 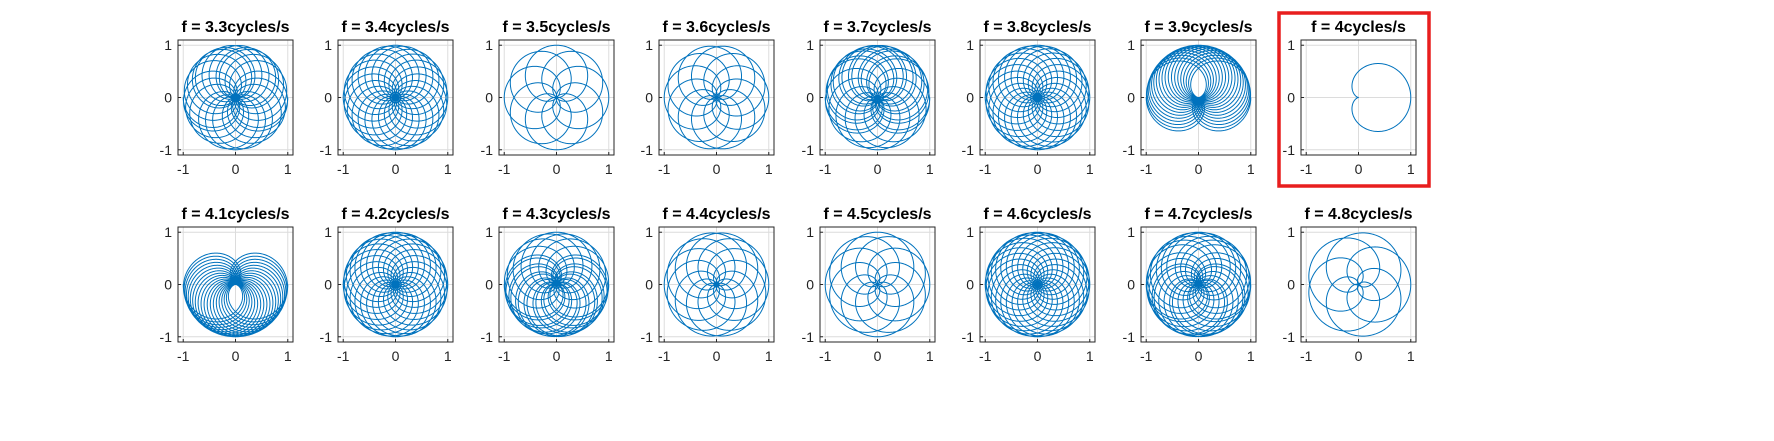 What do you see at coordinates (1358, 27) in the screenshot?
I see `panel-title: f = 4cycles/s` at bounding box center [1358, 27].